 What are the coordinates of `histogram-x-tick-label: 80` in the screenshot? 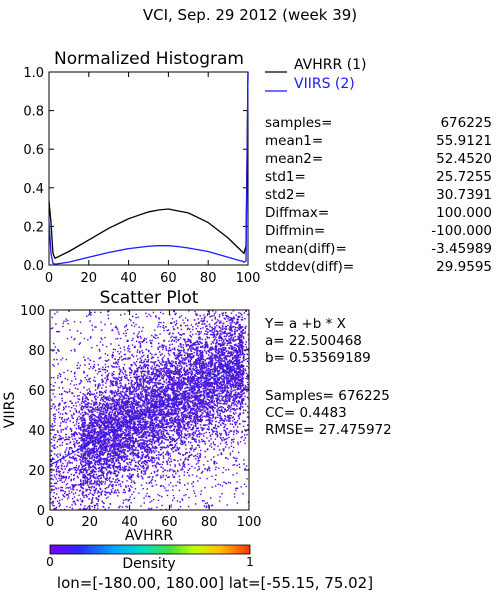 It's located at (208, 278).